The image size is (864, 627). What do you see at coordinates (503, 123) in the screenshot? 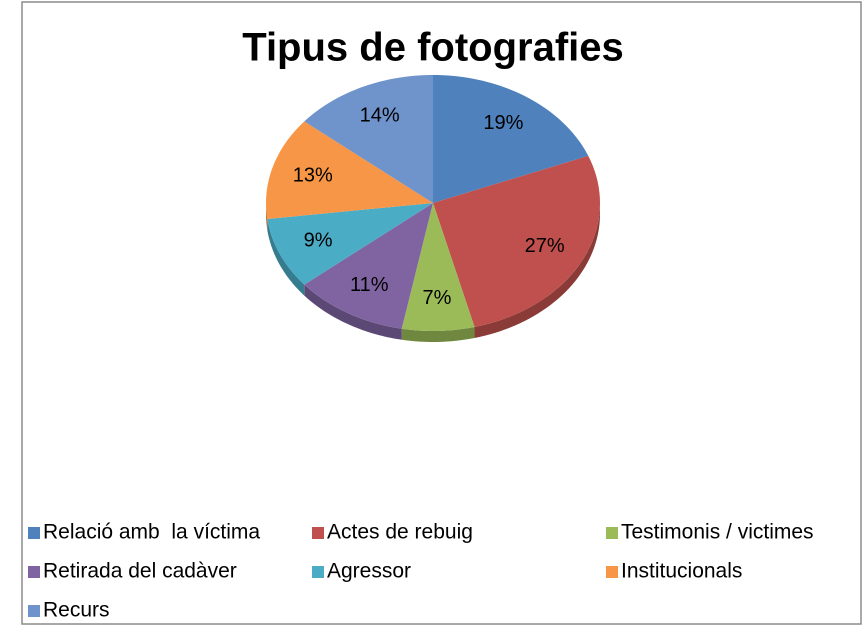
I see `data-label: 19%` at bounding box center [503, 123].